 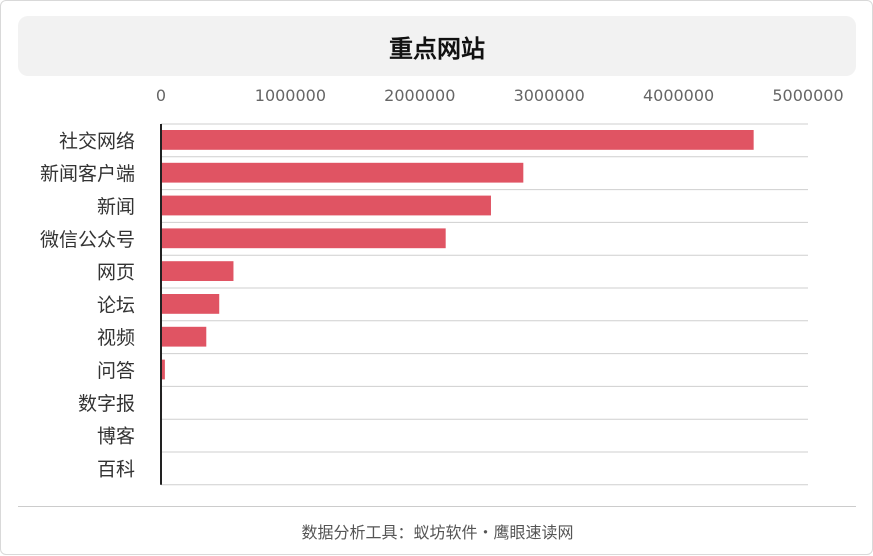 What do you see at coordinates (106, 404) in the screenshot?
I see `category-label: 数字报` at bounding box center [106, 404].